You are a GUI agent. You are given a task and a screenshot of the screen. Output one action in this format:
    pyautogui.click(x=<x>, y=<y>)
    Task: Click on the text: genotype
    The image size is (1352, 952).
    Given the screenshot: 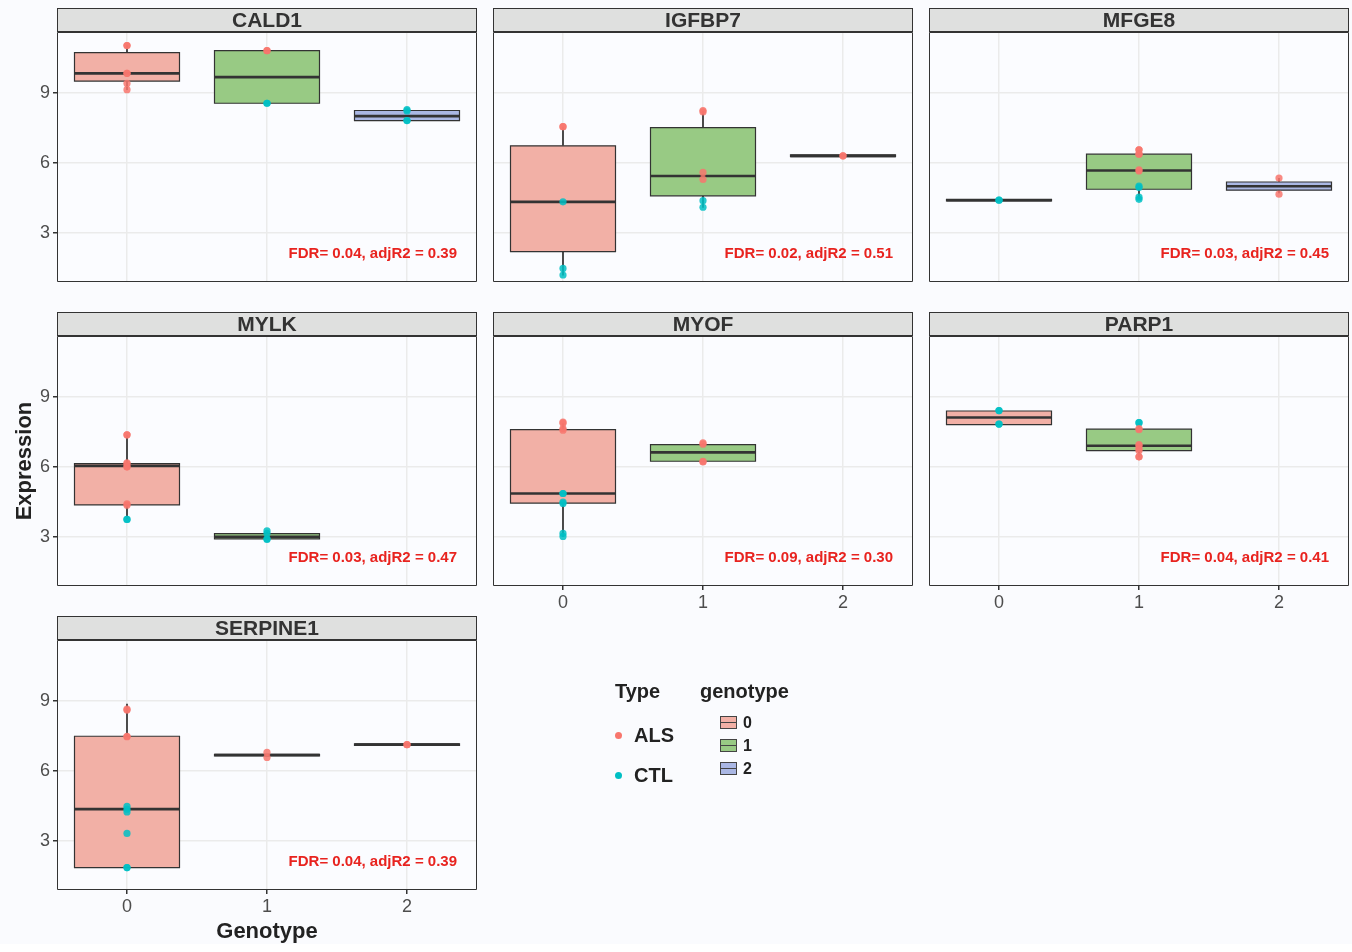 What is the action you would take?
    pyautogui.click(x=744, y=691)
    